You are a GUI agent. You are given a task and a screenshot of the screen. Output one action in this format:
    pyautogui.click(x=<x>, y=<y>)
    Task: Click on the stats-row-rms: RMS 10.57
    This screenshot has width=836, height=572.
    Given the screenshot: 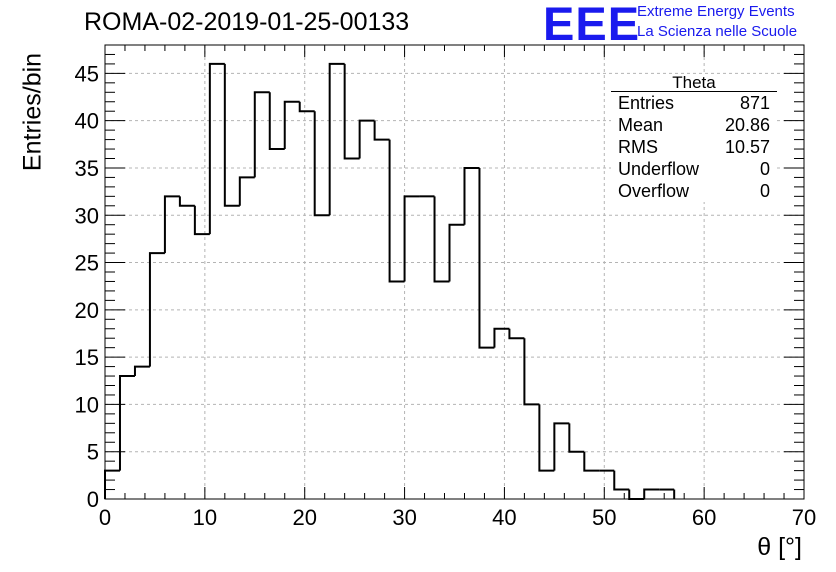 What is the action you would take?
    pyautogui.click(x=694, y=147)
    